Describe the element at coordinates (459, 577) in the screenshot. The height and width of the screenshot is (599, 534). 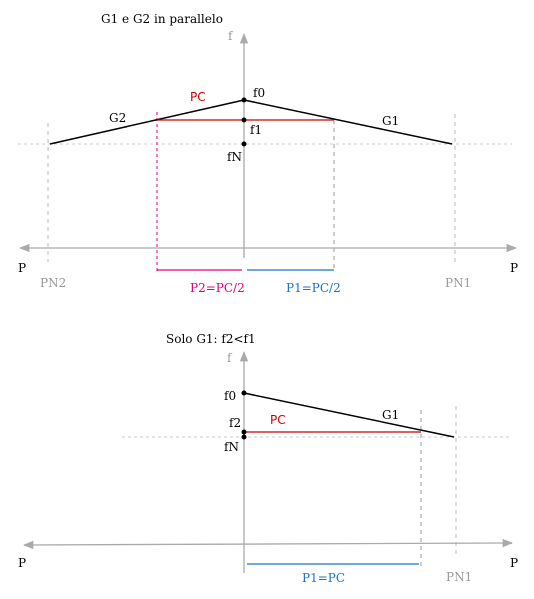
I see `bottom-pn1-label: PN1` at that location.